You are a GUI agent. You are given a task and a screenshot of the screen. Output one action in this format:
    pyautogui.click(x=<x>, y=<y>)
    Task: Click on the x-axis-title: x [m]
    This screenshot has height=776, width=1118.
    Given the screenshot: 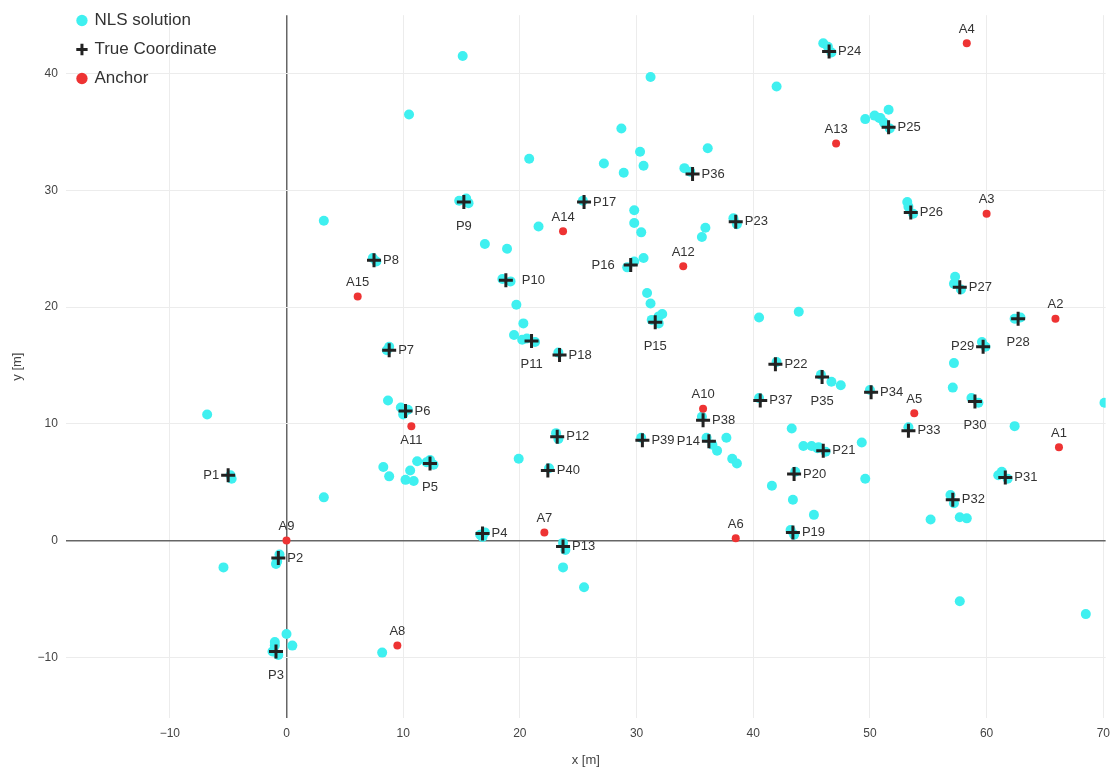 What is the action you would take?
    pyautogui.click(x=585, y=759)
    